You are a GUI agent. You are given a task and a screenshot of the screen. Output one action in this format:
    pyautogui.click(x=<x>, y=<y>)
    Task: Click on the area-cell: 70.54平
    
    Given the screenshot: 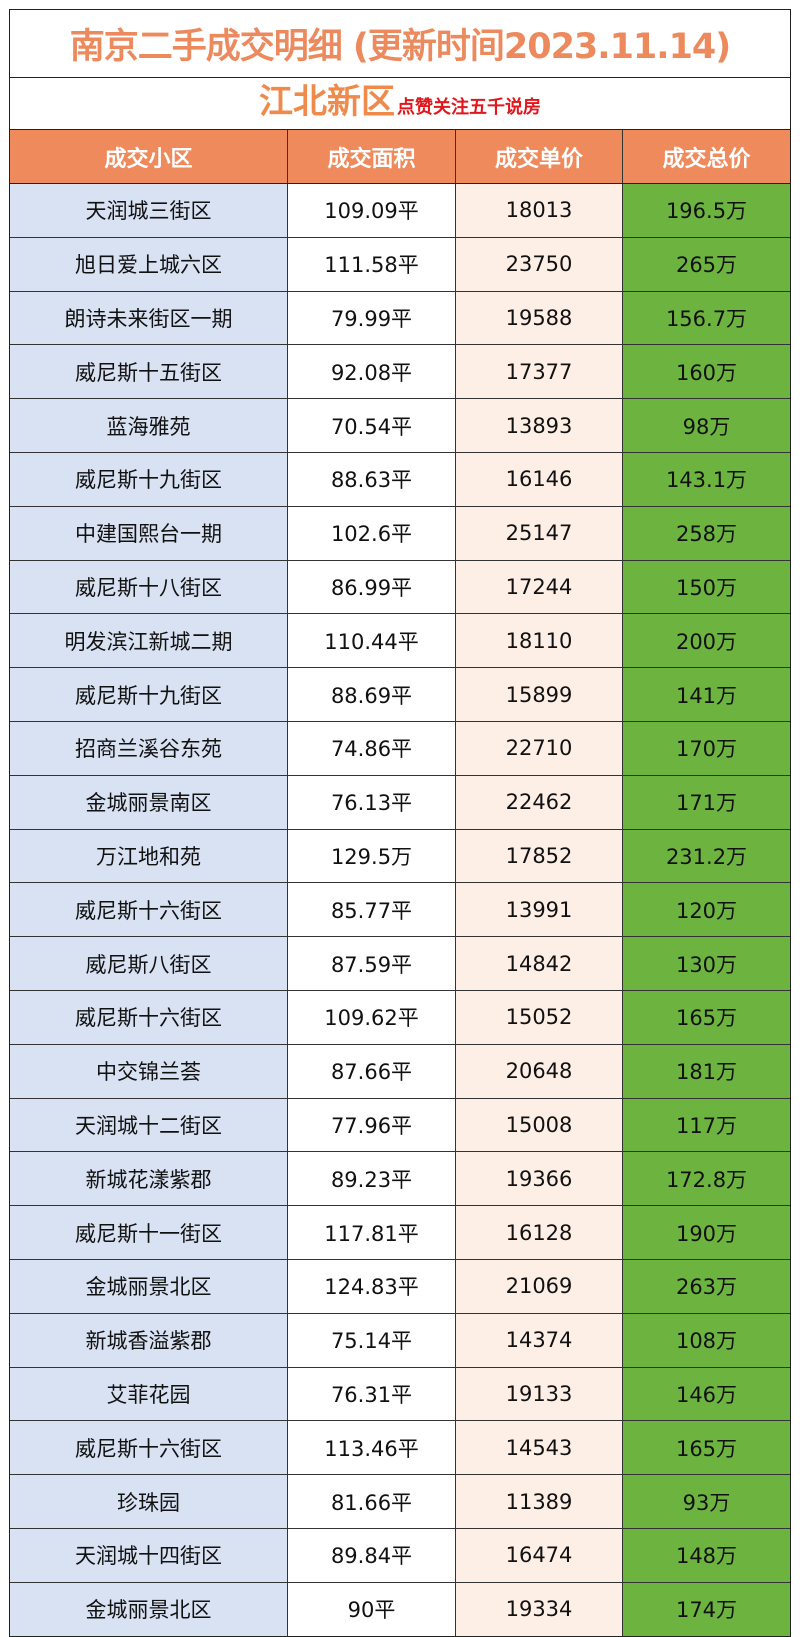 What is the action you would take?
    pyautogui.click(x=372, y=425)
    